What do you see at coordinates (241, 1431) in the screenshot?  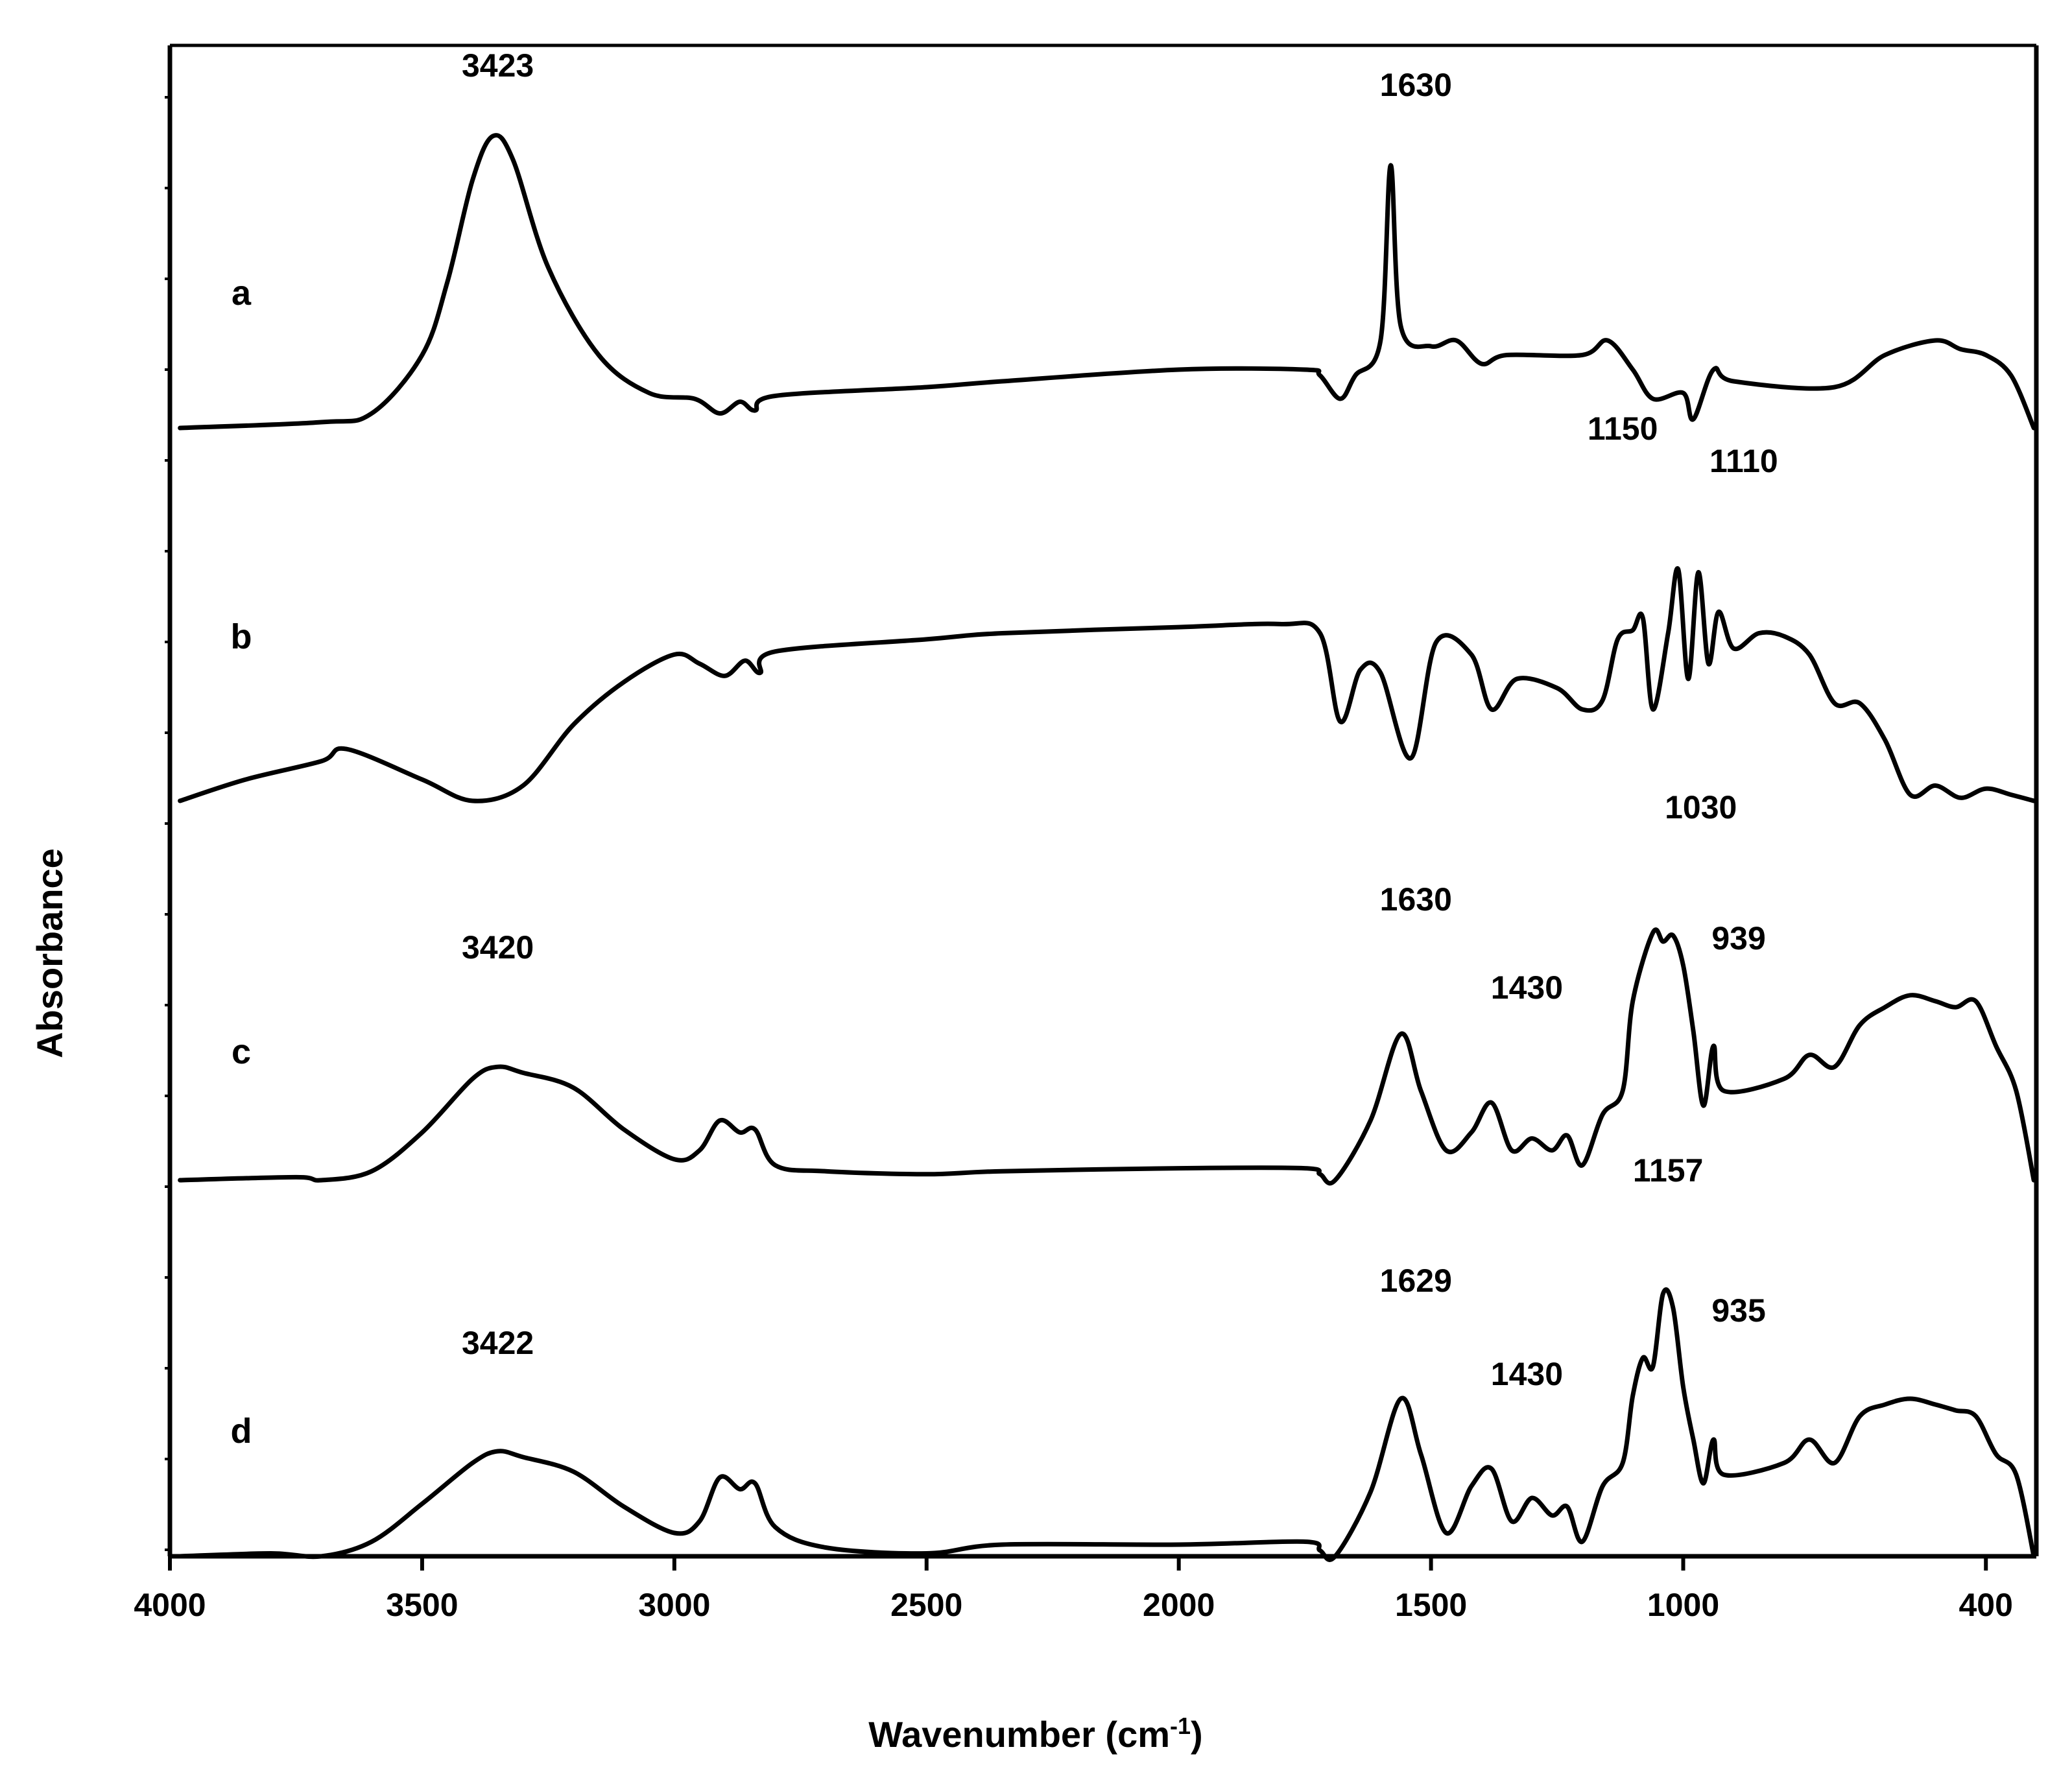 I see `trace-label-d: d` at bounding box center [241, 1431].